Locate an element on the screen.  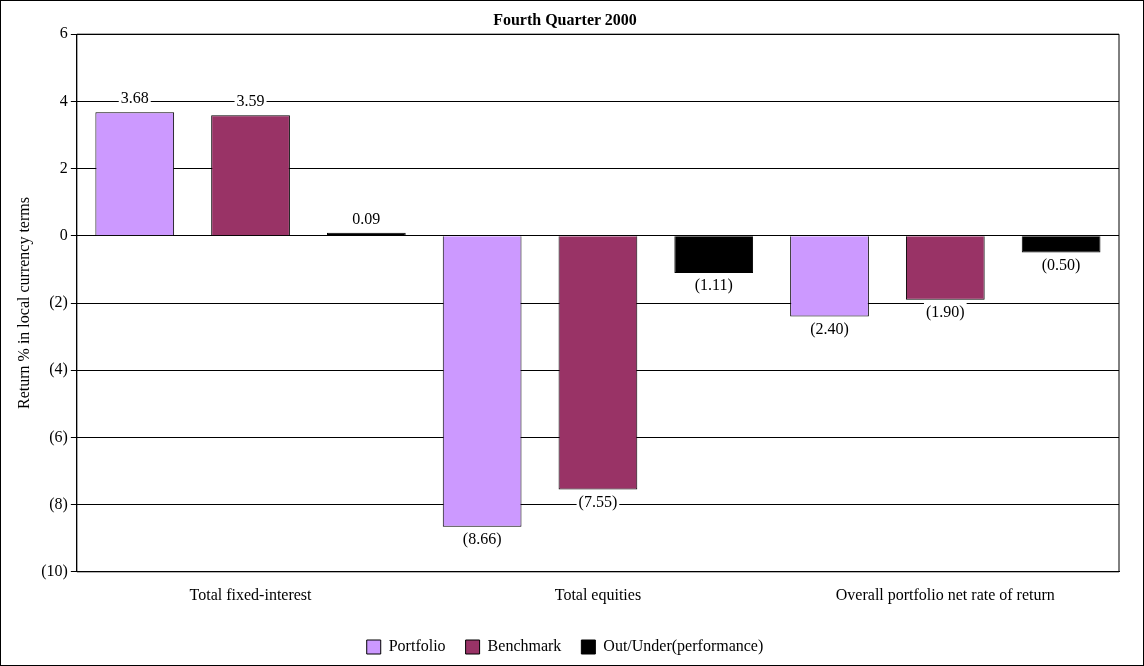
legend-label: Benchmark is located at coordinates (524, 646).